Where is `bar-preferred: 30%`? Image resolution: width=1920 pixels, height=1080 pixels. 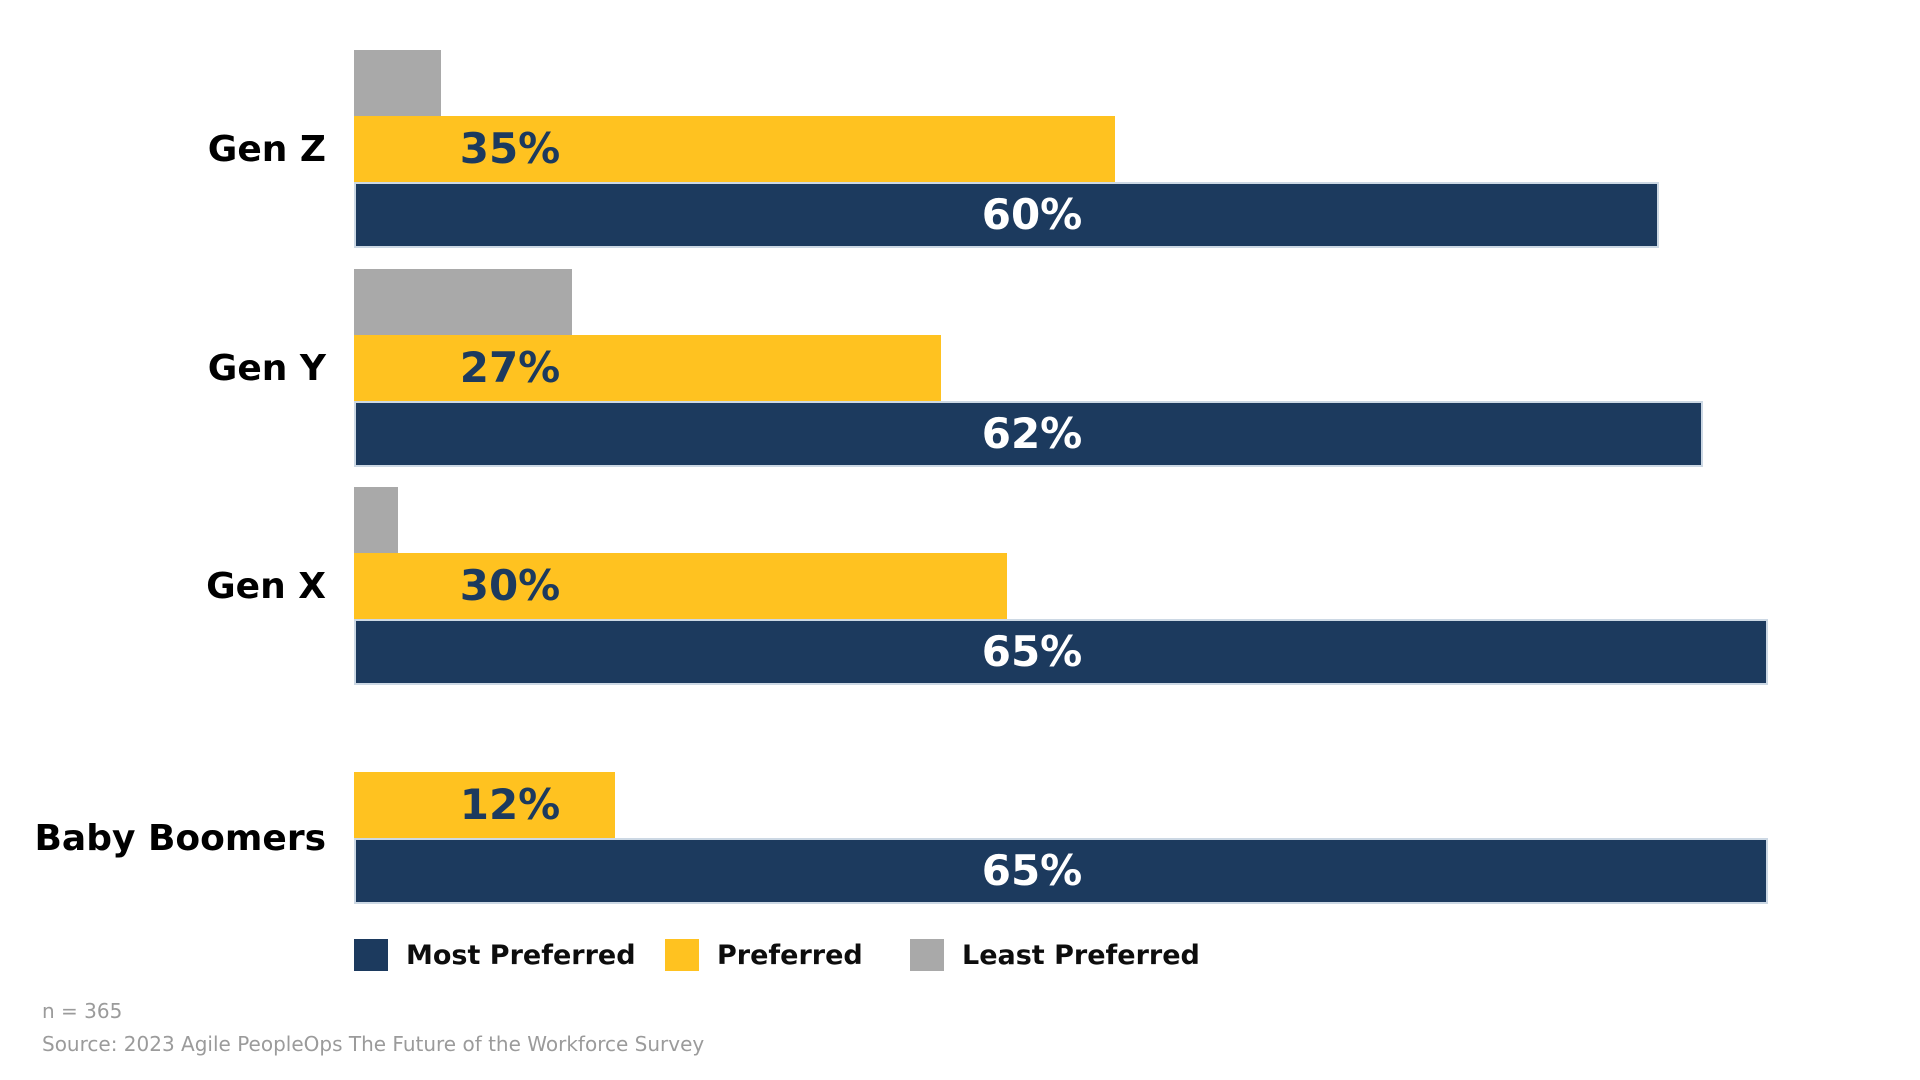 bar-preferred: 30% is located at coordinates (680, 586).